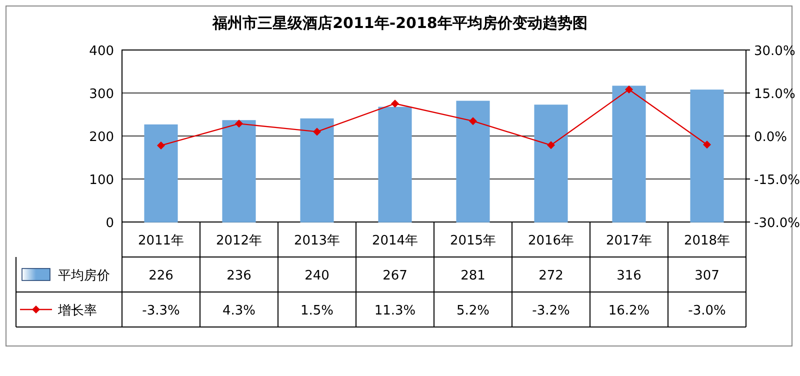 Image resolution: width=800 pixels, height=376 pixels. I want to click on data-label: 4.3%, so click(239, 311).